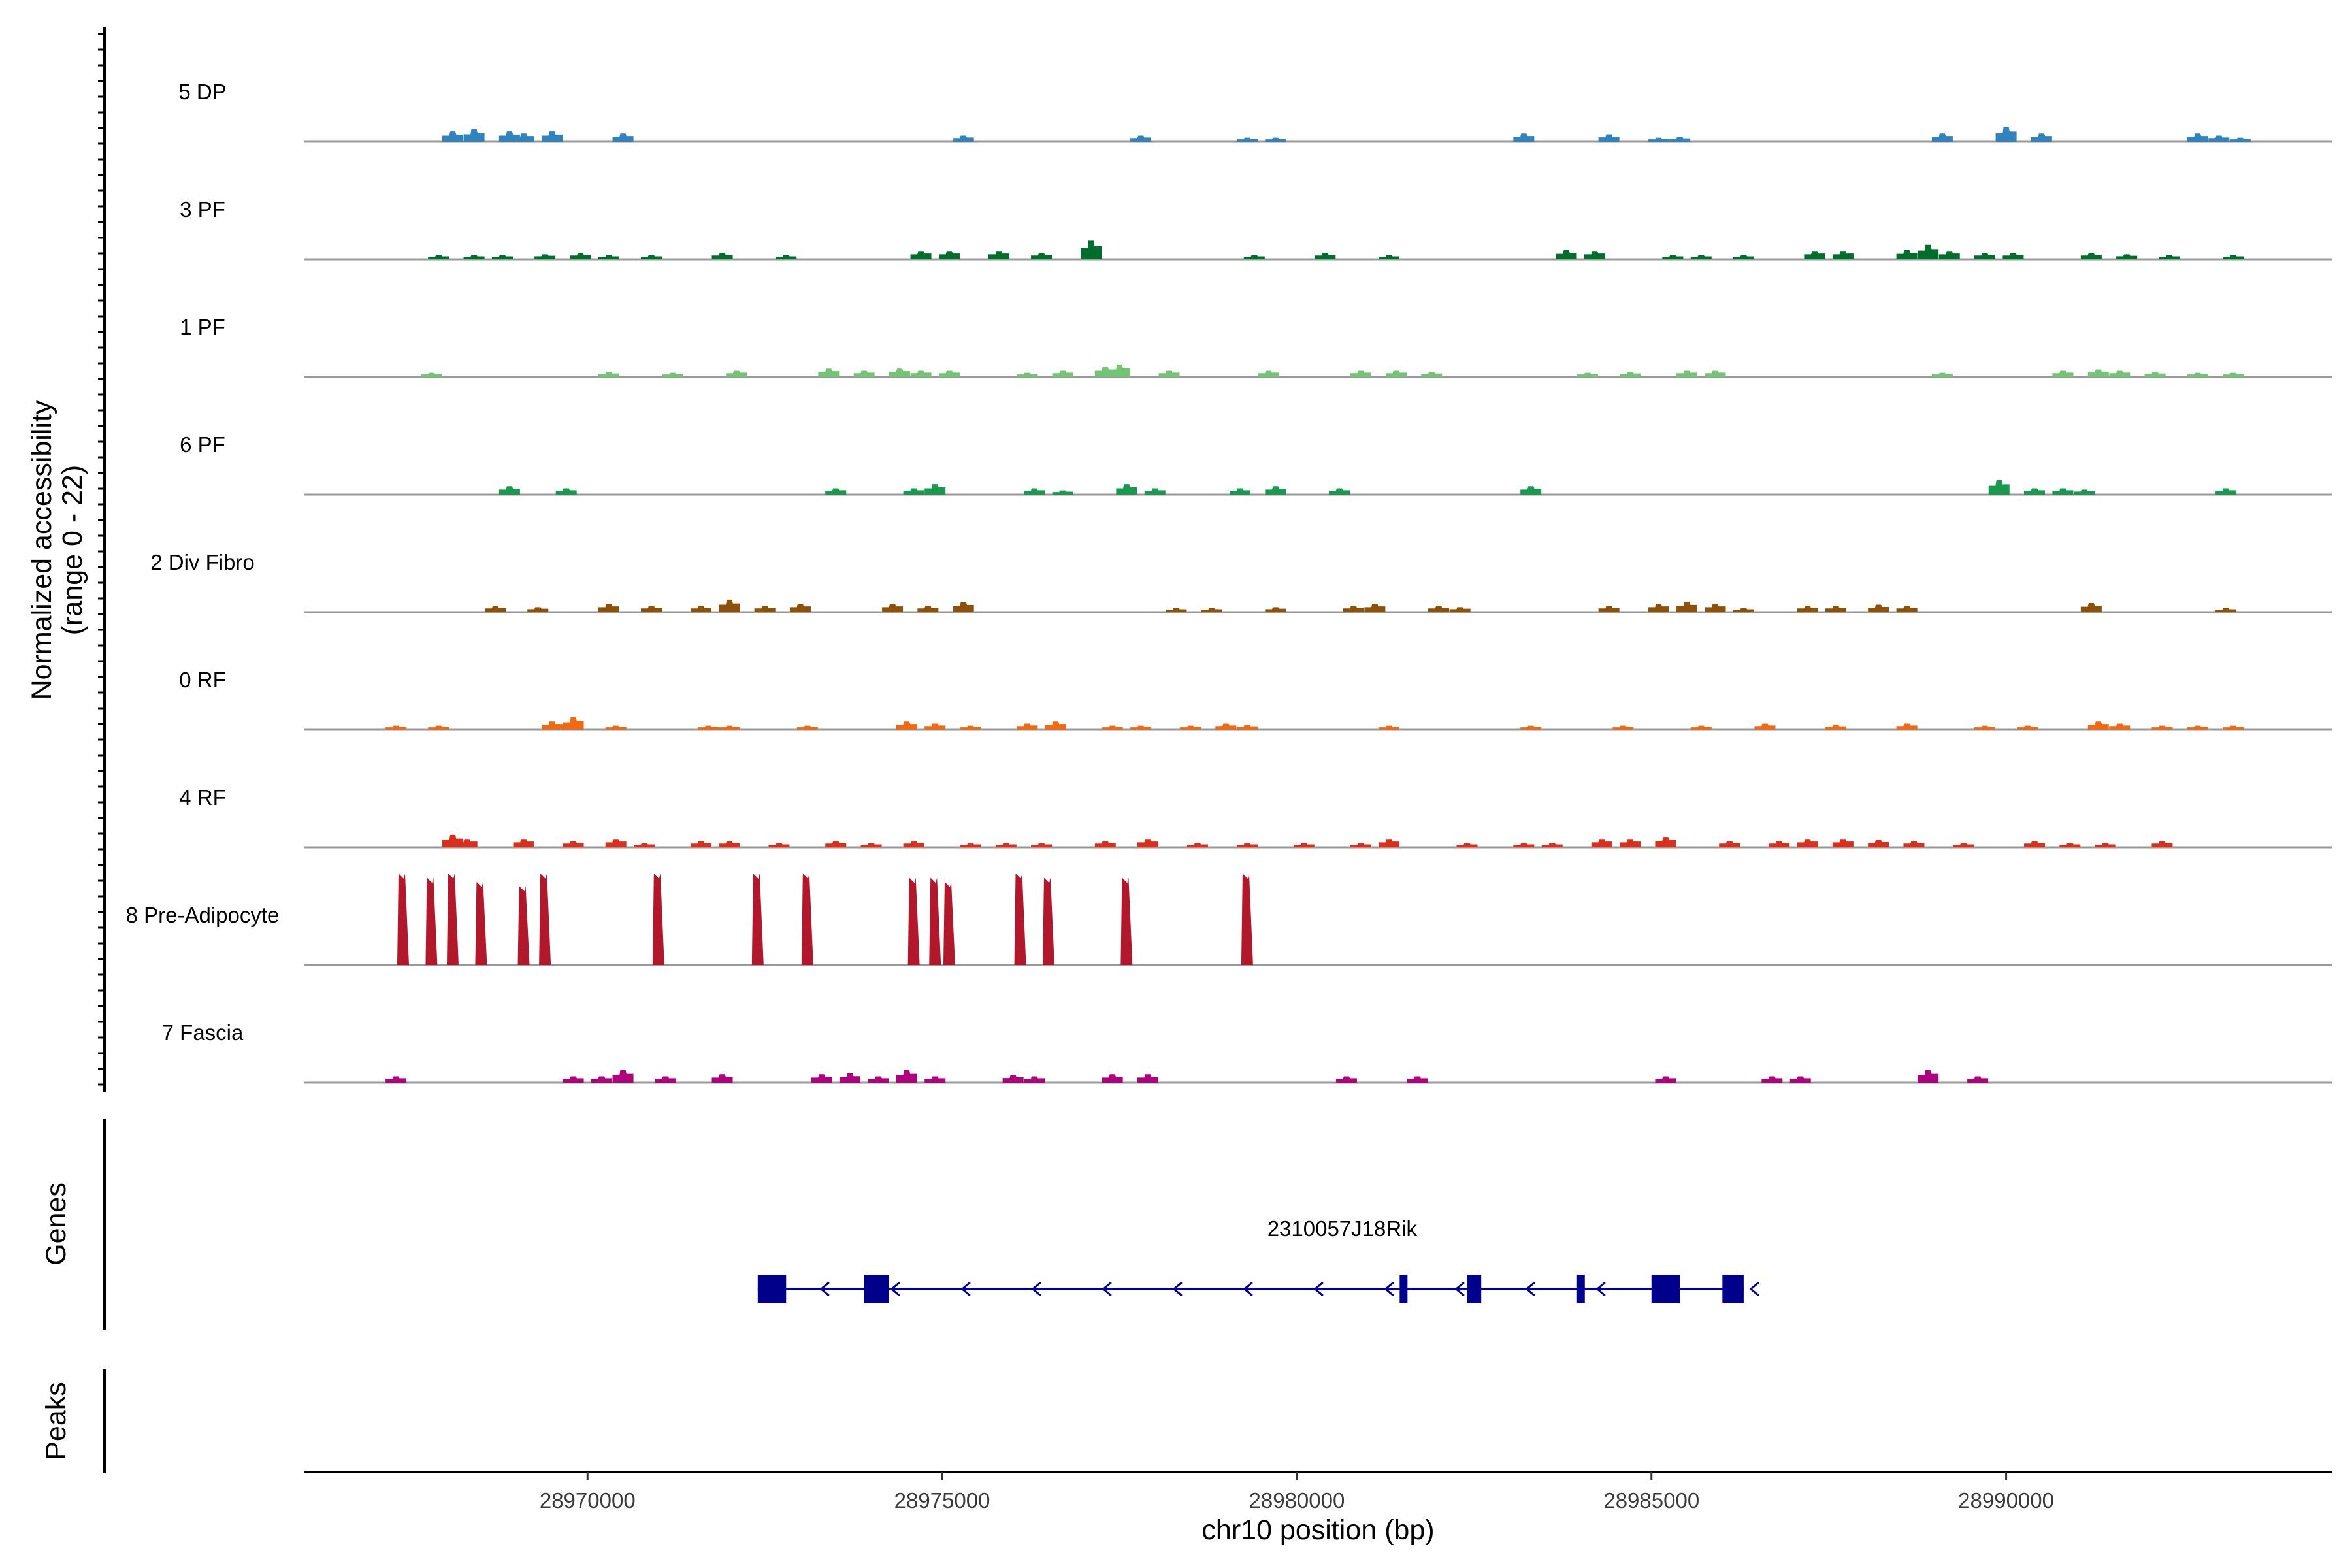  Describe the element at coordinates (1256, 229) in the screenshot. I see `coverage-track: 3 PF` at that location.